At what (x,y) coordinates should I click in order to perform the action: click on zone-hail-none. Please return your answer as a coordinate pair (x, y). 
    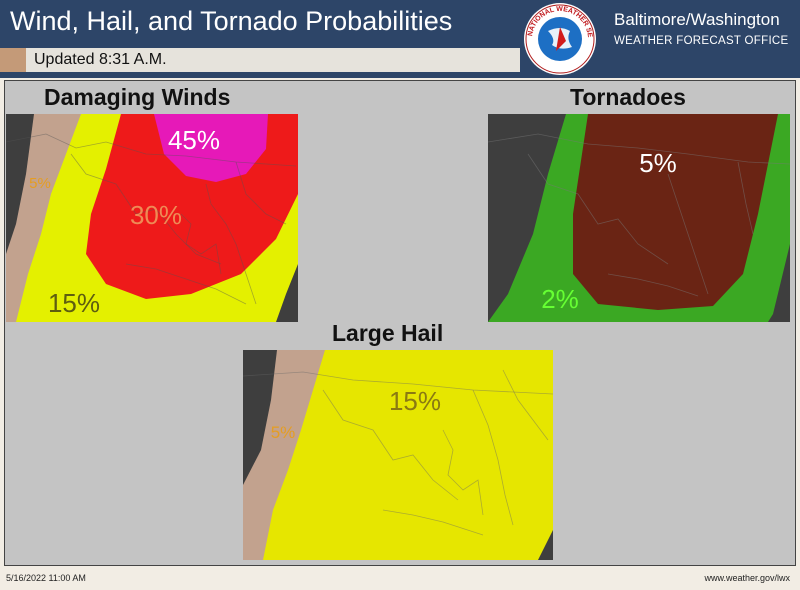
    Looking at the image, I should click on (260, 417).